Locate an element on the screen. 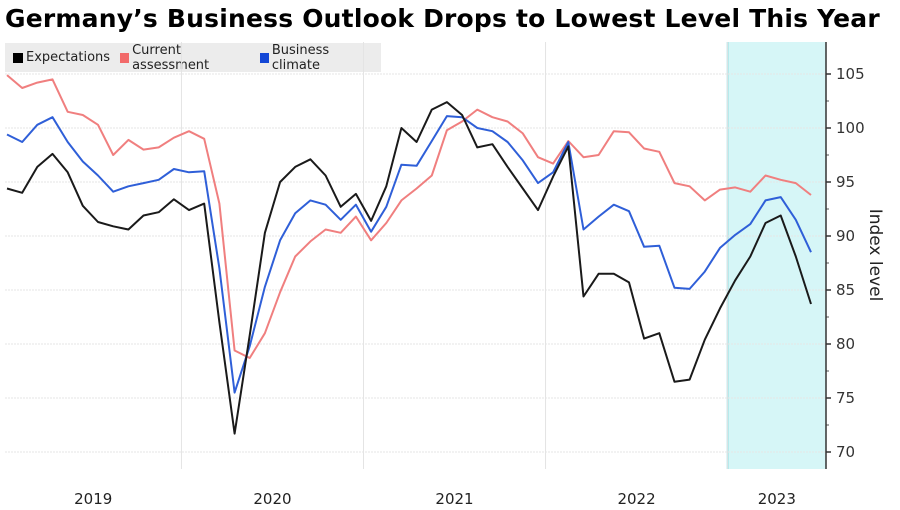  y-tick-label: 70 is located at coordinates (845, 452).